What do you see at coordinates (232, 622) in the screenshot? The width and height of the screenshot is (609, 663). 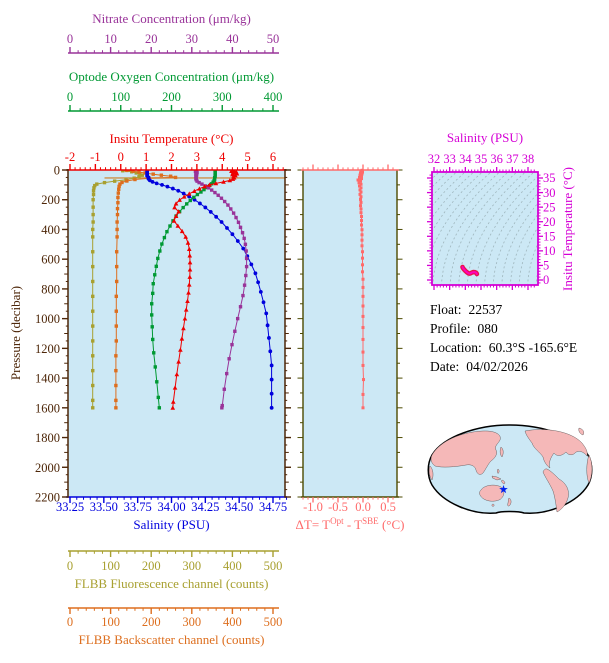 I see `backscatter-tick-label: 400` at bounding box center [232, 622].